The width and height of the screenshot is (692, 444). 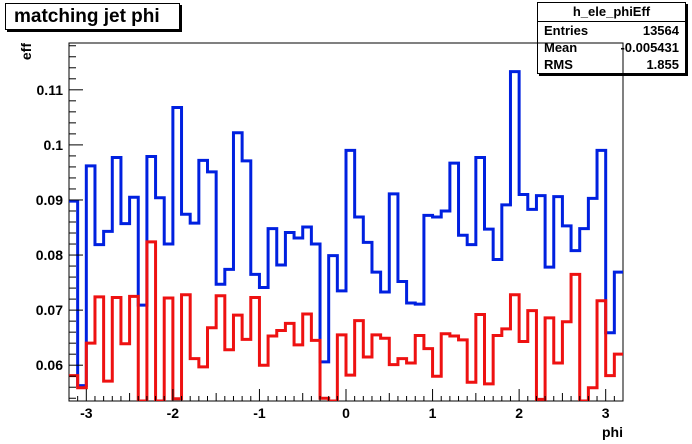 I want to click on stats-row-entries: Entries 13564, so click(x=611, y=30).